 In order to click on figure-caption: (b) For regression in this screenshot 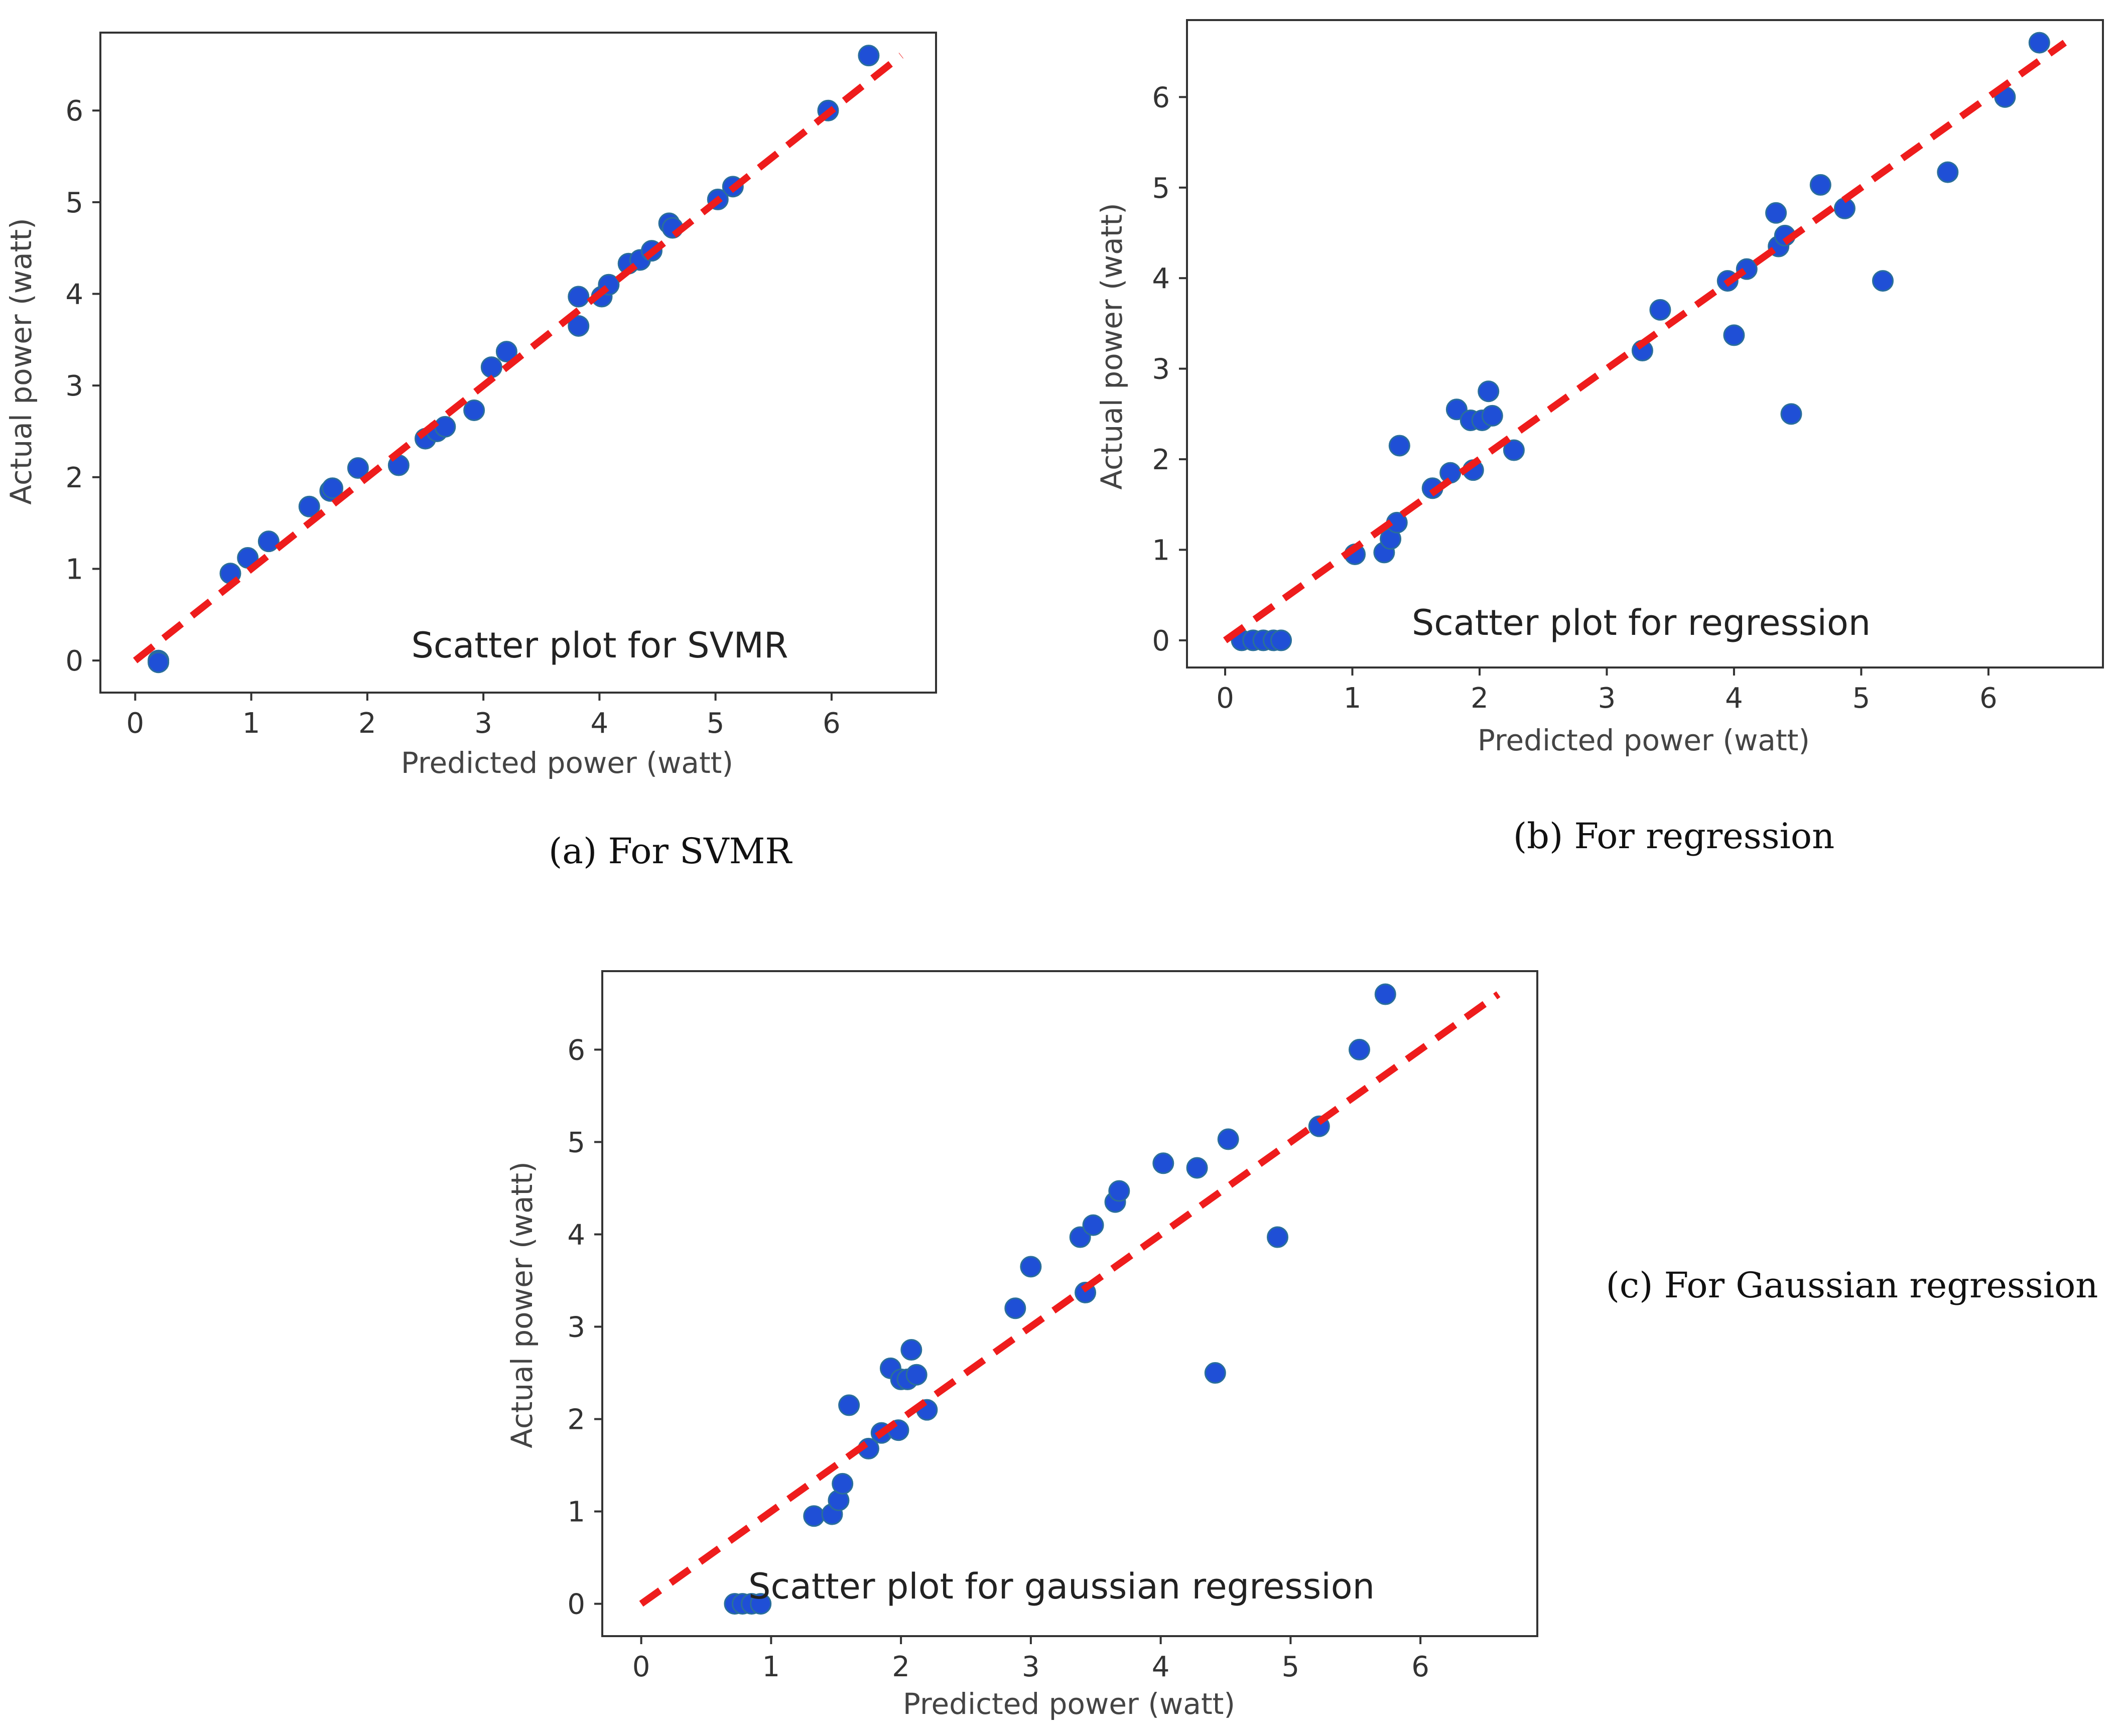, I will do `click(1673, 836)`.